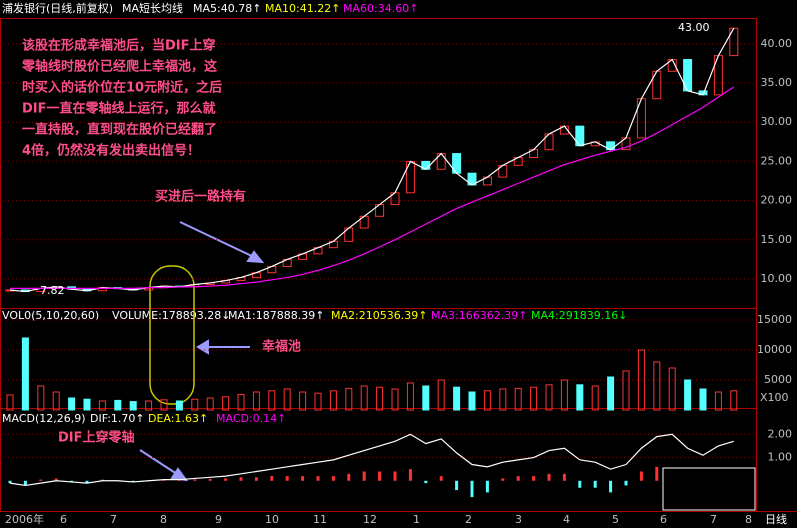  I want to click on x-tick-label: 12, so click(370, 519).